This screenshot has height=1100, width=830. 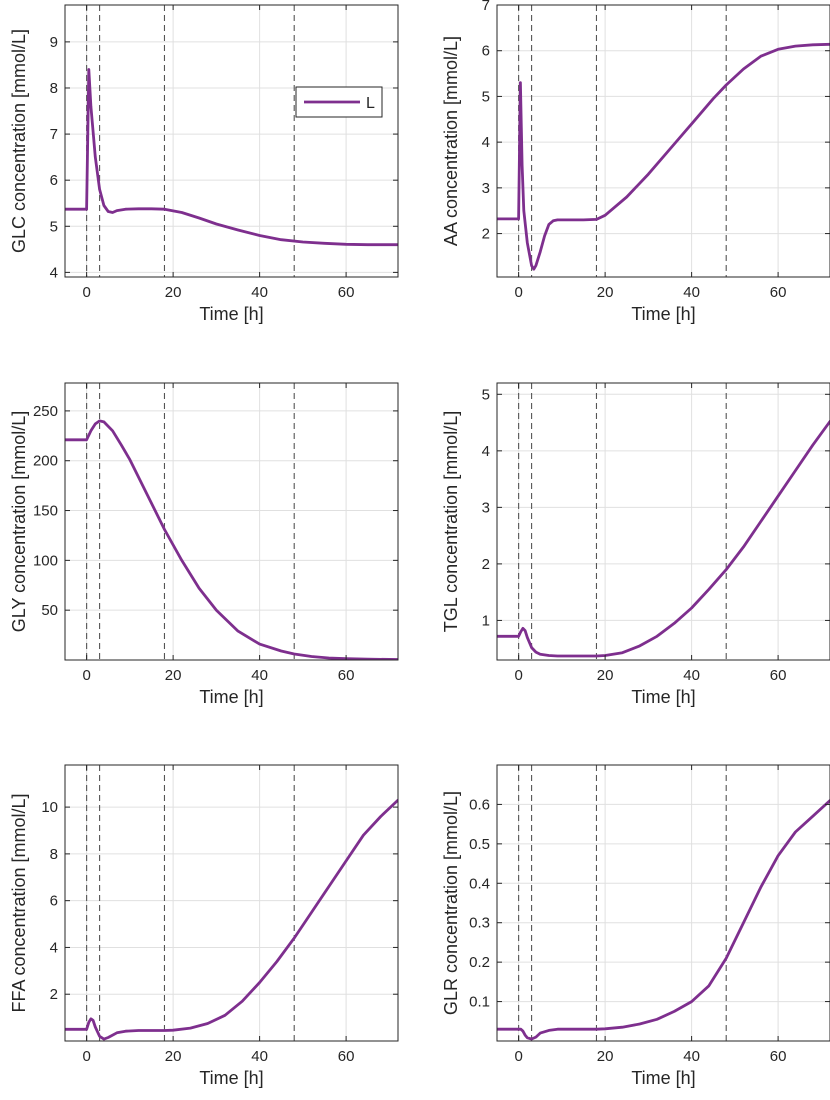 What do you see at coordinates (479, 1002) in the screenshot?
I see `y-tick-label: 0.1` at bounding box center [479, 1002].